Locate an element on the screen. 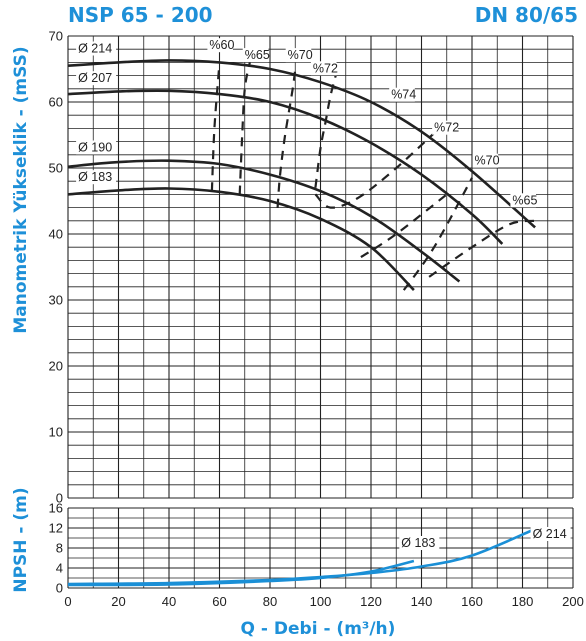 The width and height of the screenshot is (586, 641). head-tick-label: 30 is located at coordinates (56, 300).